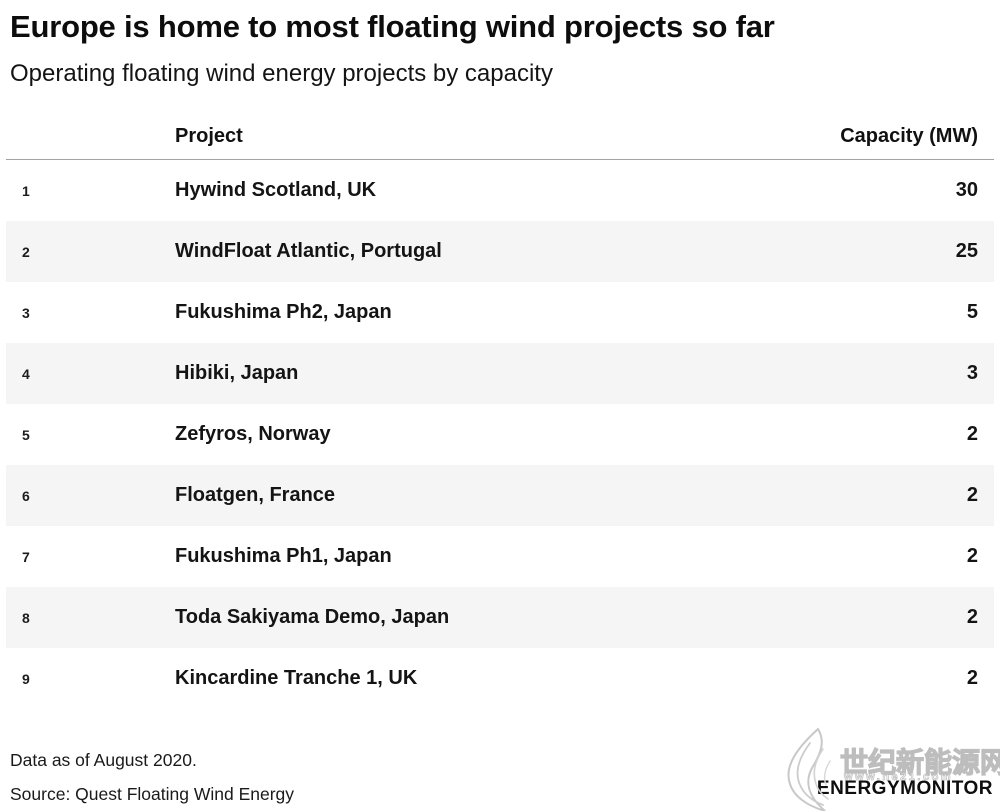  I want to click on table-row: 3 Fukushima Ph2, Japan 5, so click(500, 312).